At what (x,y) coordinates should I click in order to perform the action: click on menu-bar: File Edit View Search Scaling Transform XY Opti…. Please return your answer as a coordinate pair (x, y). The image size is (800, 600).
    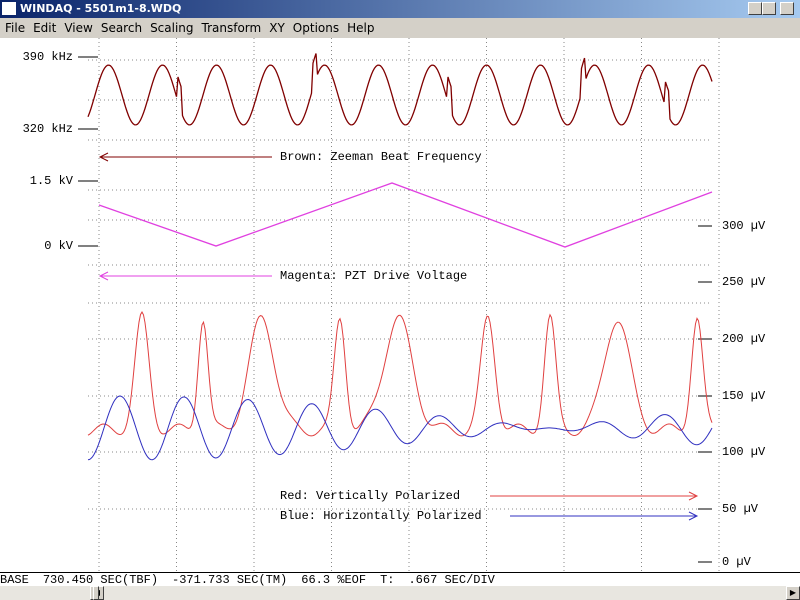
    Looking at the image, I should click on (400, 28).